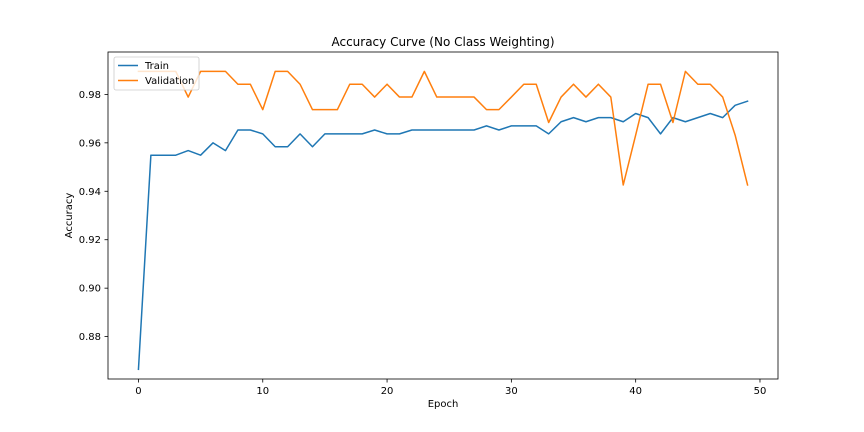 This screenshot has width=864, height=432. Describe the element at coordinates (156, 66) in the screenshot. I see `legend-label-train: Train` at that location.